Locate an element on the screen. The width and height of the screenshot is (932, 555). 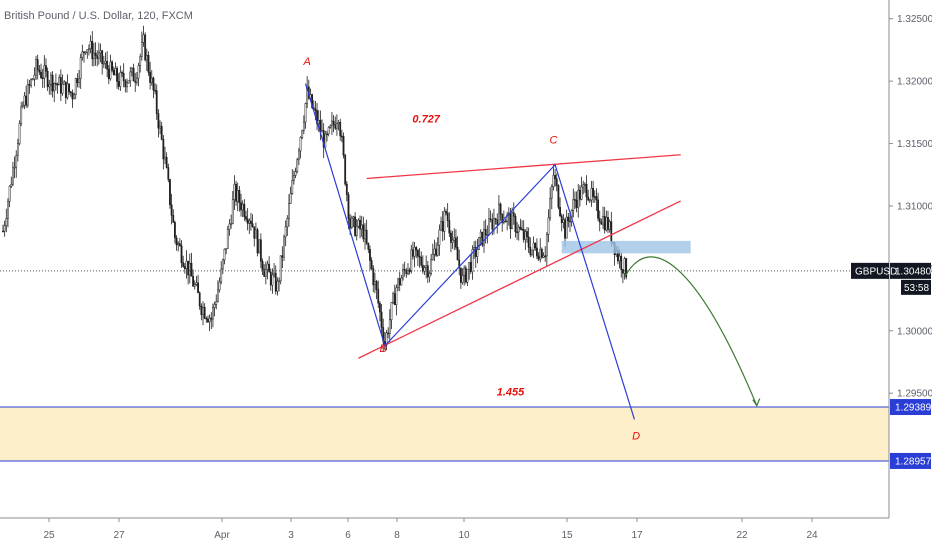
x-tick-label: 25 is located at coordinates (49, 535).